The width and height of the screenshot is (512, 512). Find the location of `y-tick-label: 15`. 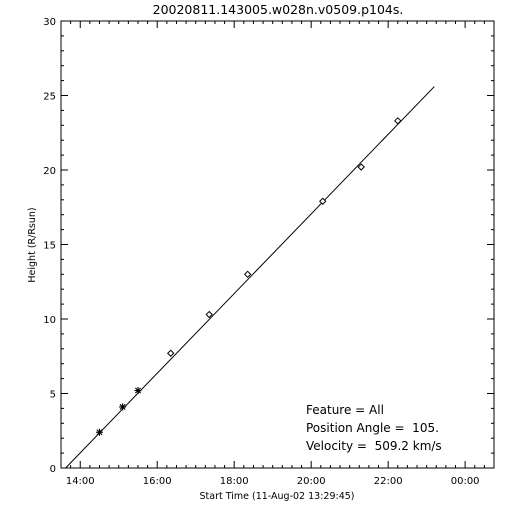

y-tick-label: 15 is located at coordinates (49, 246).